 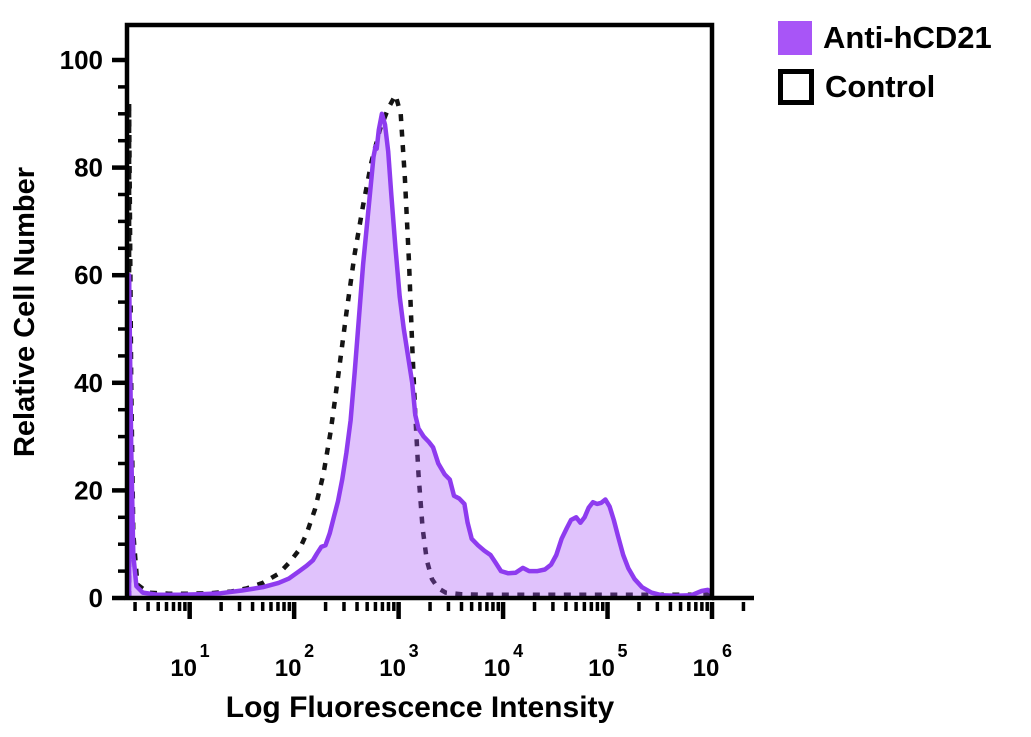 I want to click on x-tick-exponent: 4, so click(x=518, y=651).